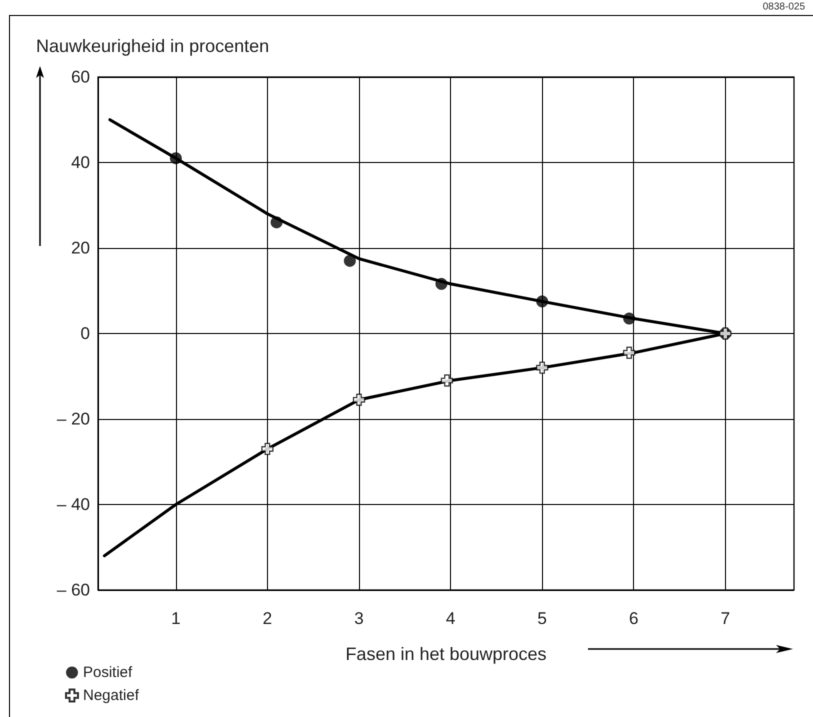  What do you see at coordinates (725, 618) in the screenshot?
I see `x-tick-label: 7` at bounding box center [725, 618].